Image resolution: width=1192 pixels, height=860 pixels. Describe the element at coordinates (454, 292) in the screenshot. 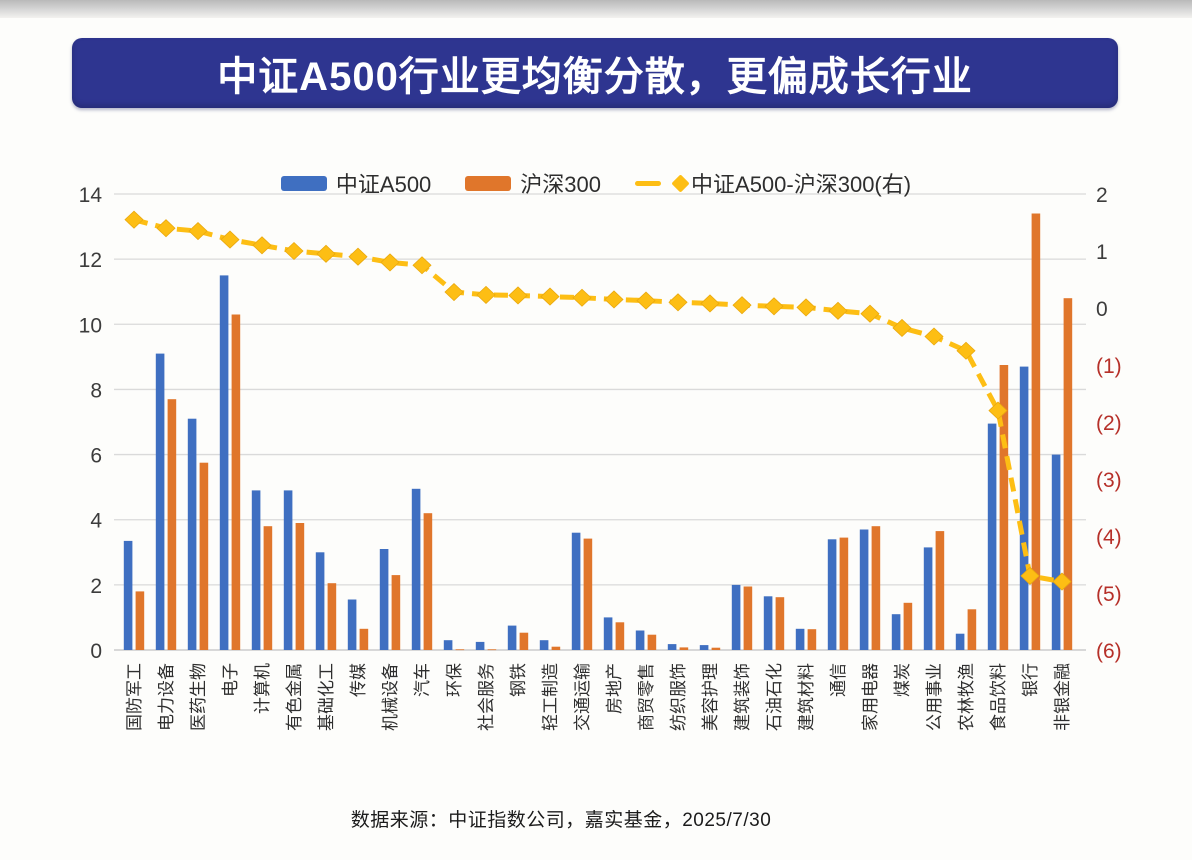

I see `diff-marker-环保` at that location.